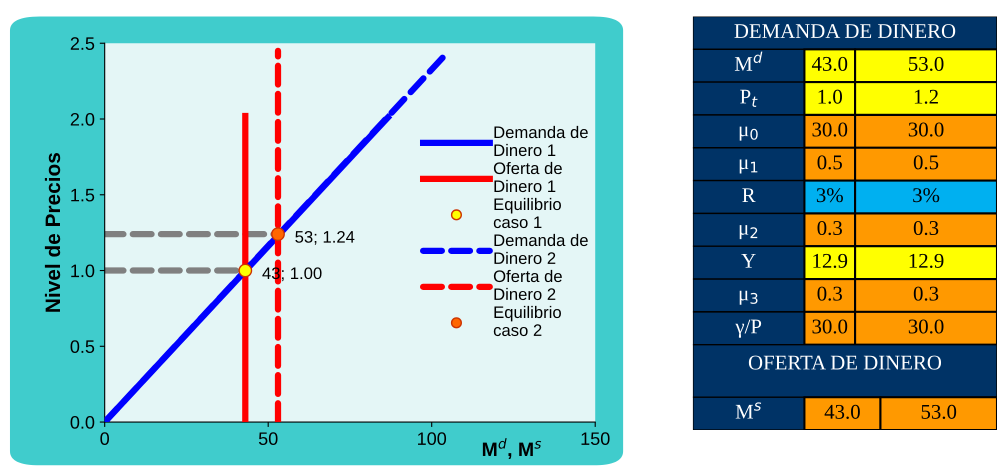 The image size is (997, 470). Describe the element at coordinates (527, 321) in the screenshot. I see `legend-label: Equilibrio caso 2` at that location.